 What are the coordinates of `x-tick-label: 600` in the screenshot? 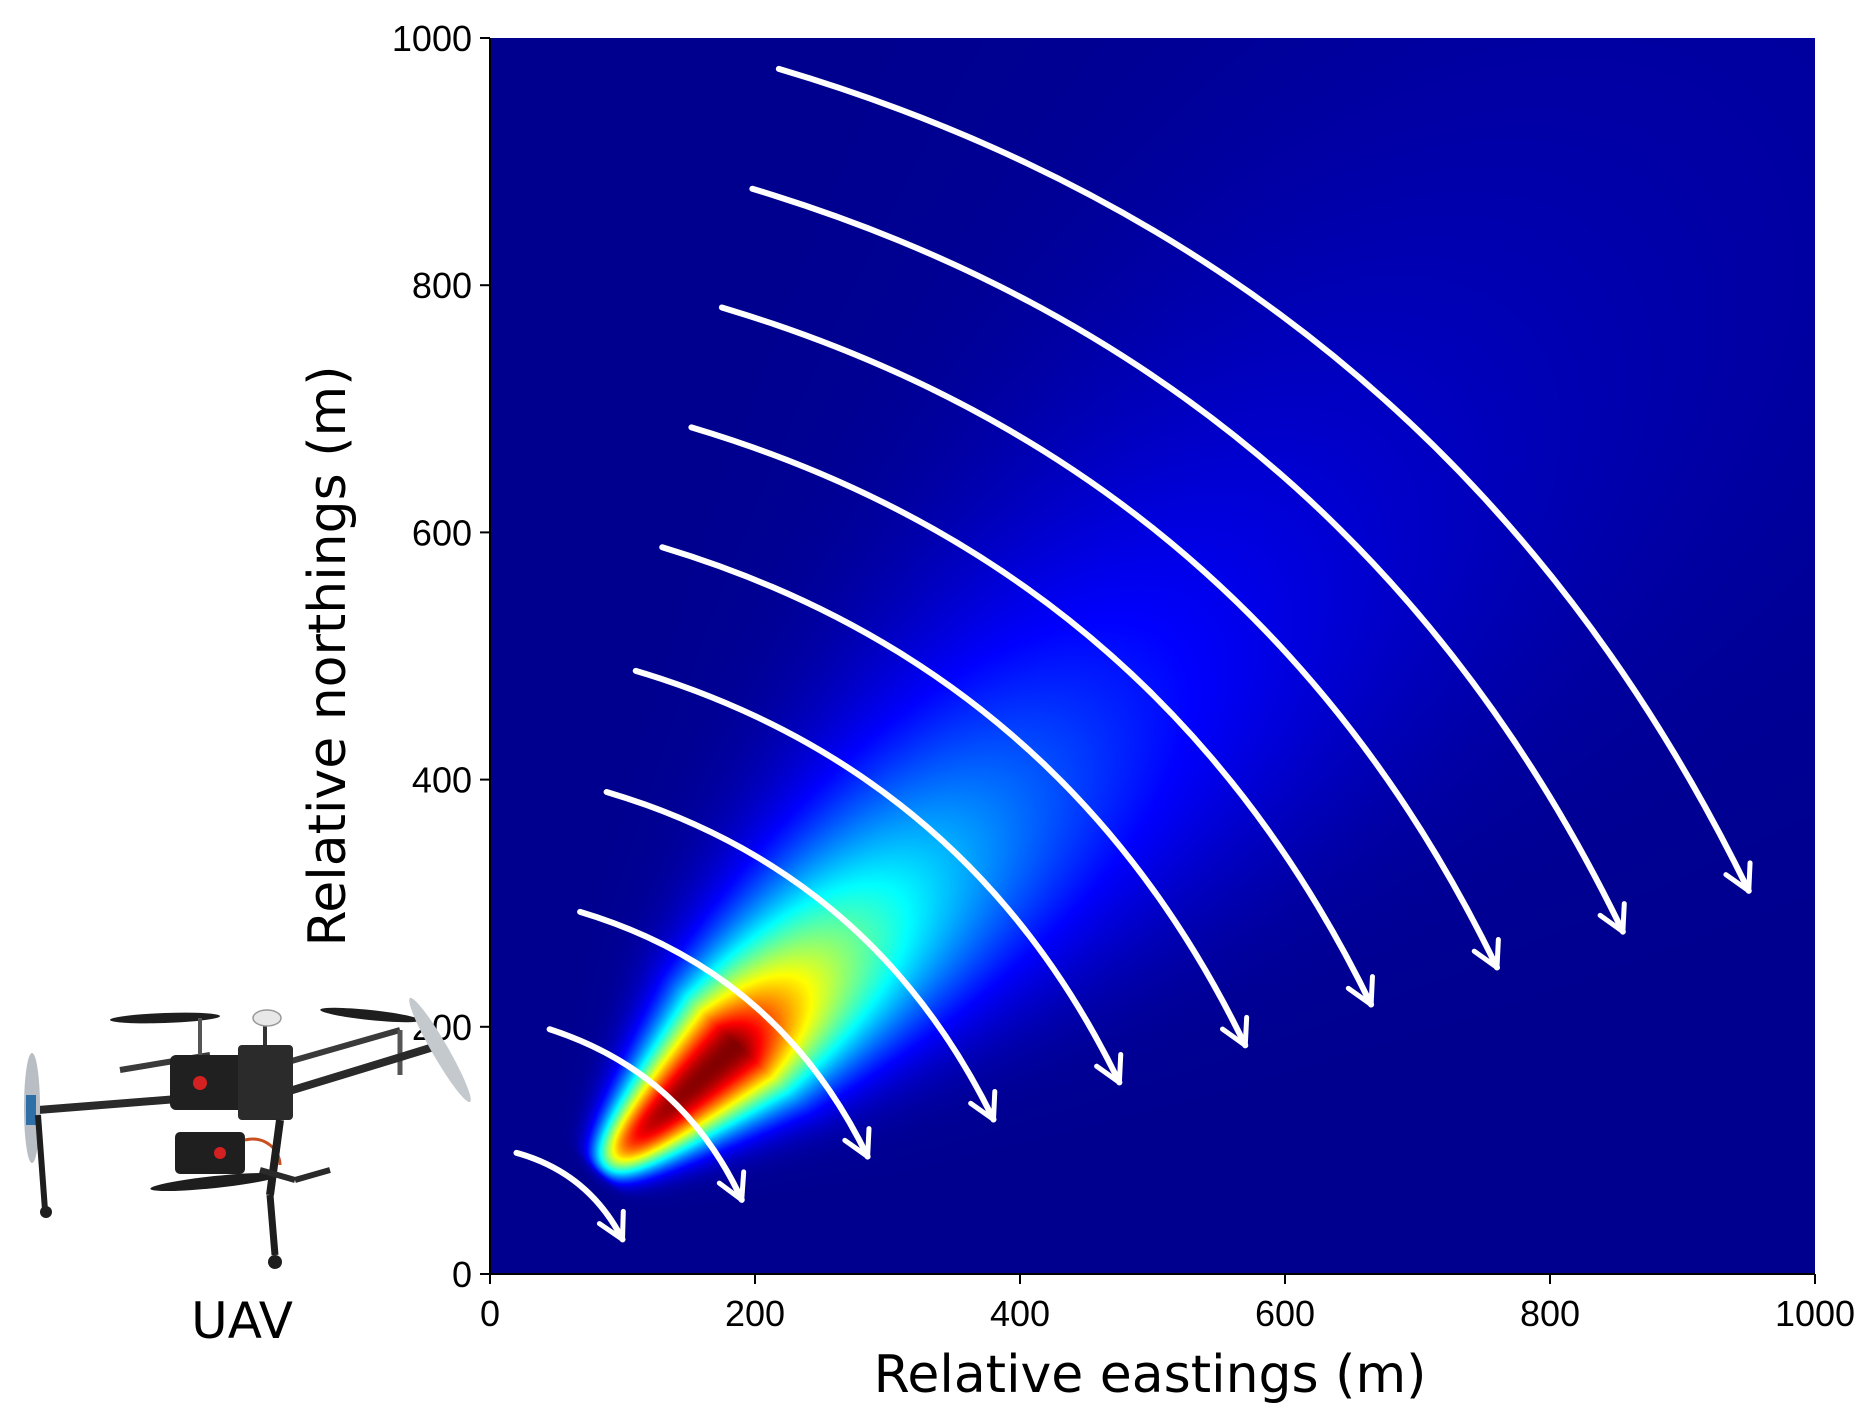 It's located at (1285, 1313).